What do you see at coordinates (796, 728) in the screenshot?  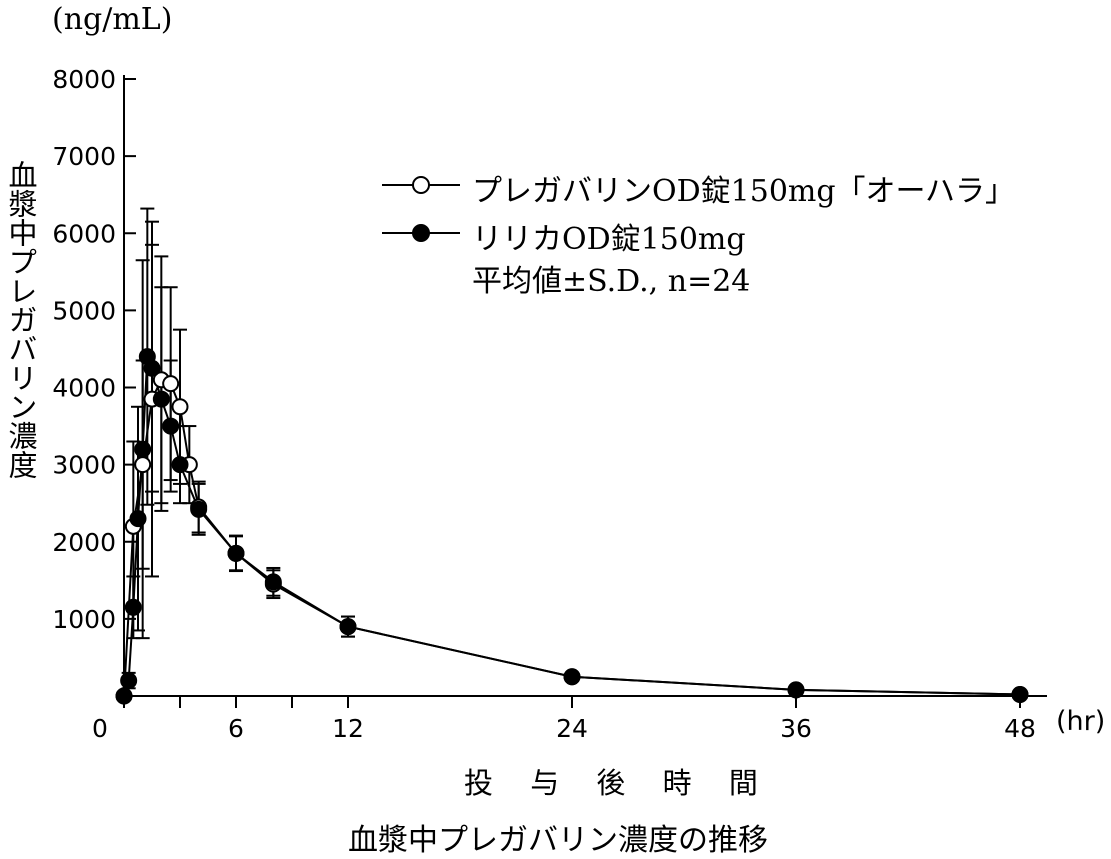 I see `x-tick-label: 36` at bounding box center [796, 728].